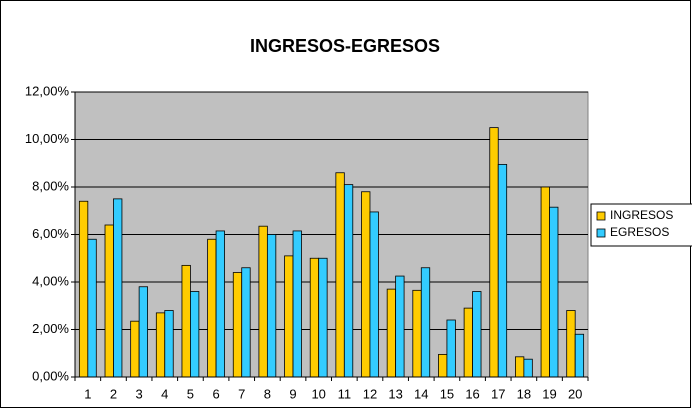 This screenshot has height=409, width=692. Describe the element at coordinates (190, 393) in the screenshot. I see `x-tick-label: 5` at that location.